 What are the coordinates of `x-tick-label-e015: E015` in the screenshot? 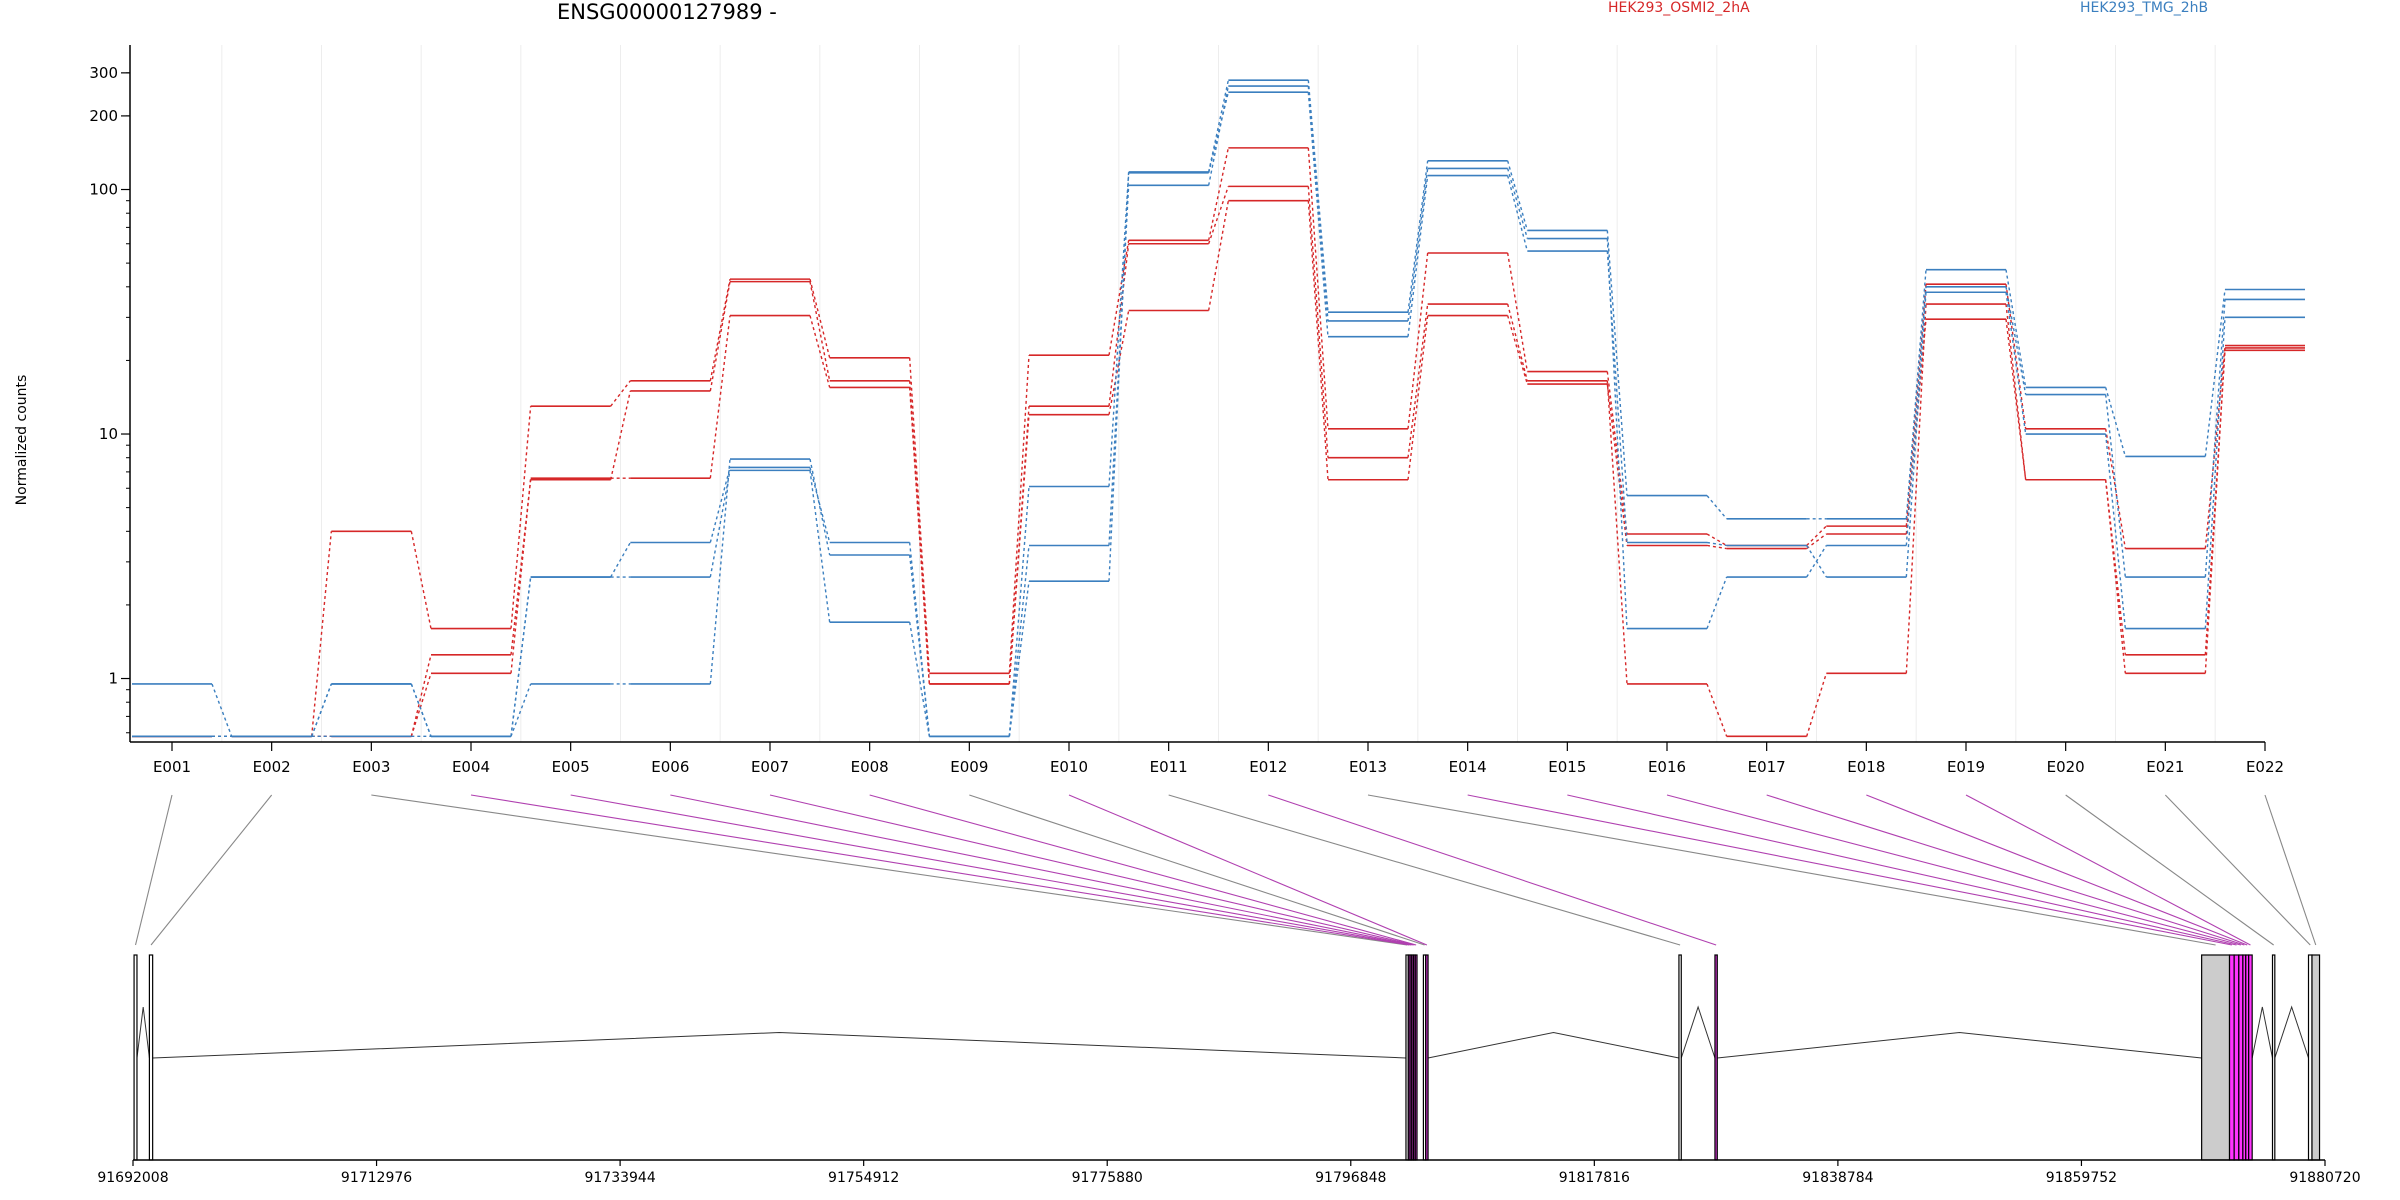 It's located at (1567, 767).